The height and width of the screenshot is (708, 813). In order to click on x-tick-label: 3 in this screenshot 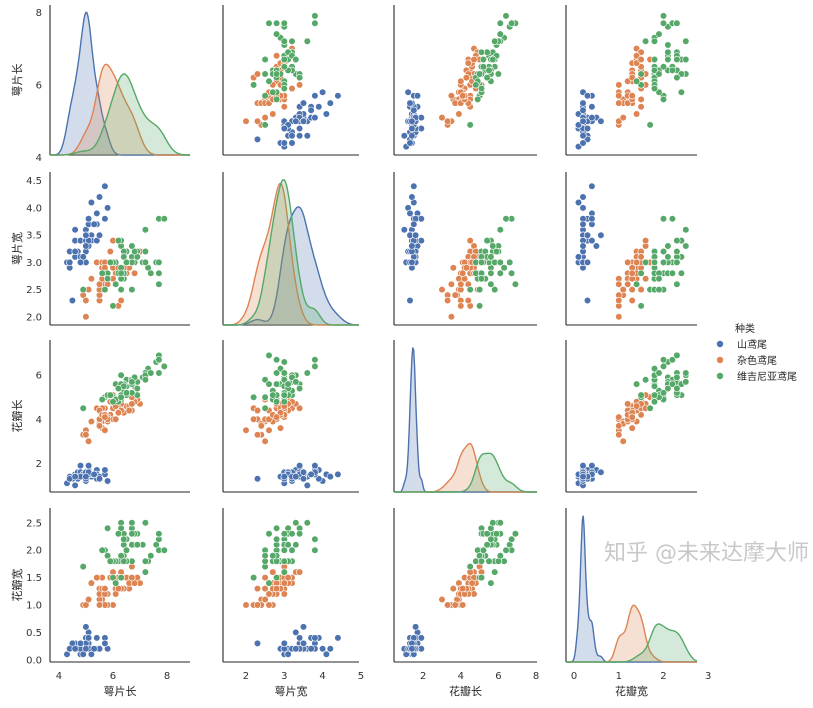, I will do `click(284, 676)`.